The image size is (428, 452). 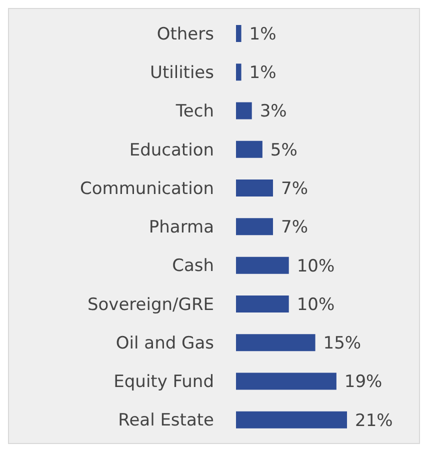 I want to click on y-tick-label: Sovereign/GRE, so click(x=150, y=304).